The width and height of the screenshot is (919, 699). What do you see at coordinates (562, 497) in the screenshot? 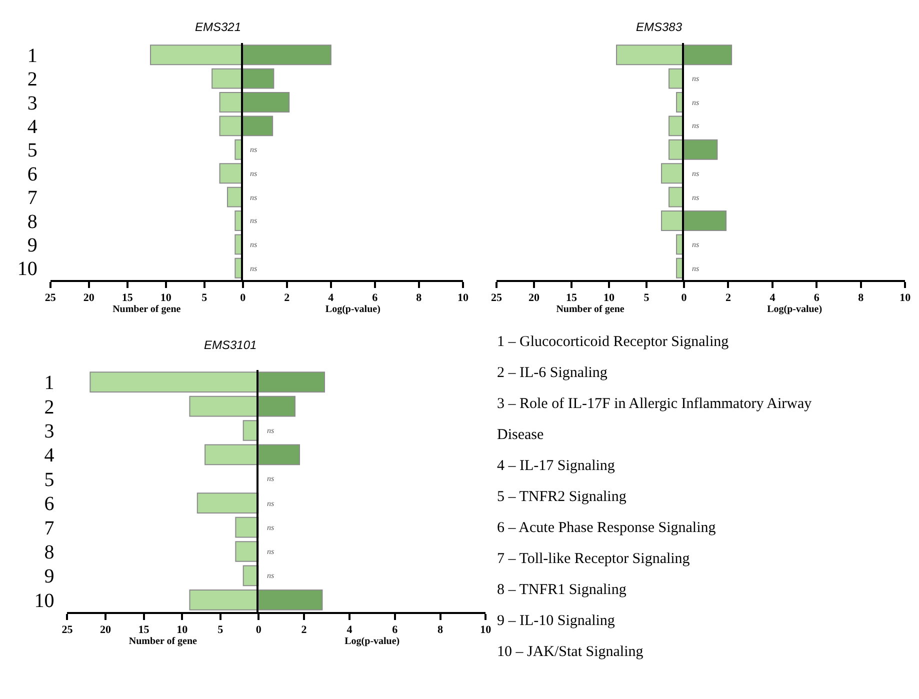
I see `text: 5 – TNFR2 Signaling` at bounding box center [562, 497].